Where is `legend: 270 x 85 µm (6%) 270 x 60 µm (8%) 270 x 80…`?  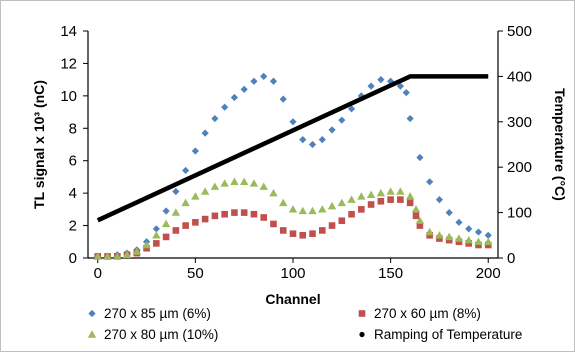 legend: 270 x 85 µm (6%) 270 x 60 µm (8%) 270 x 80… is located at coordinates (304, 324).